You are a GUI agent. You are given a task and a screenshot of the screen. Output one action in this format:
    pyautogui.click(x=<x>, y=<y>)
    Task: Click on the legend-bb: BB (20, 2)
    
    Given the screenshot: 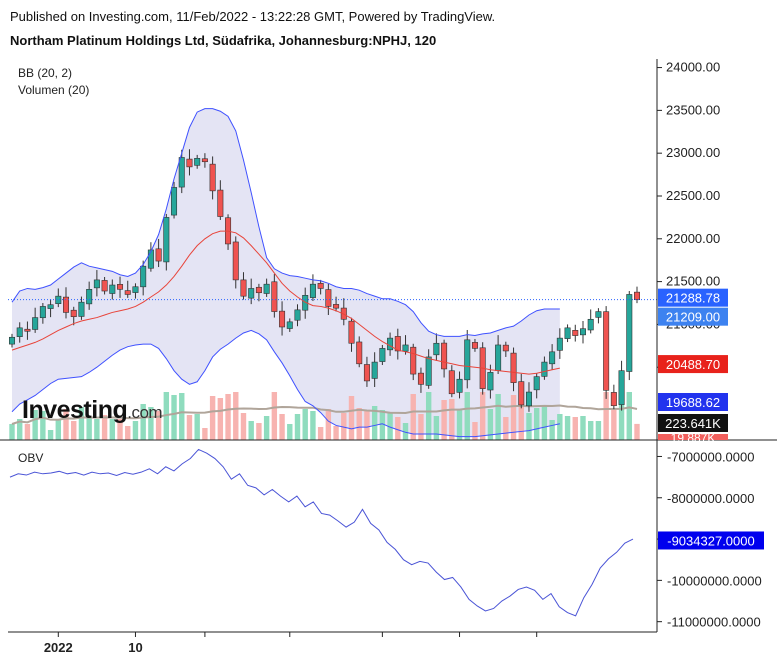 What is the action you would take?
    pyautogui.click(x=45, y=73)
    